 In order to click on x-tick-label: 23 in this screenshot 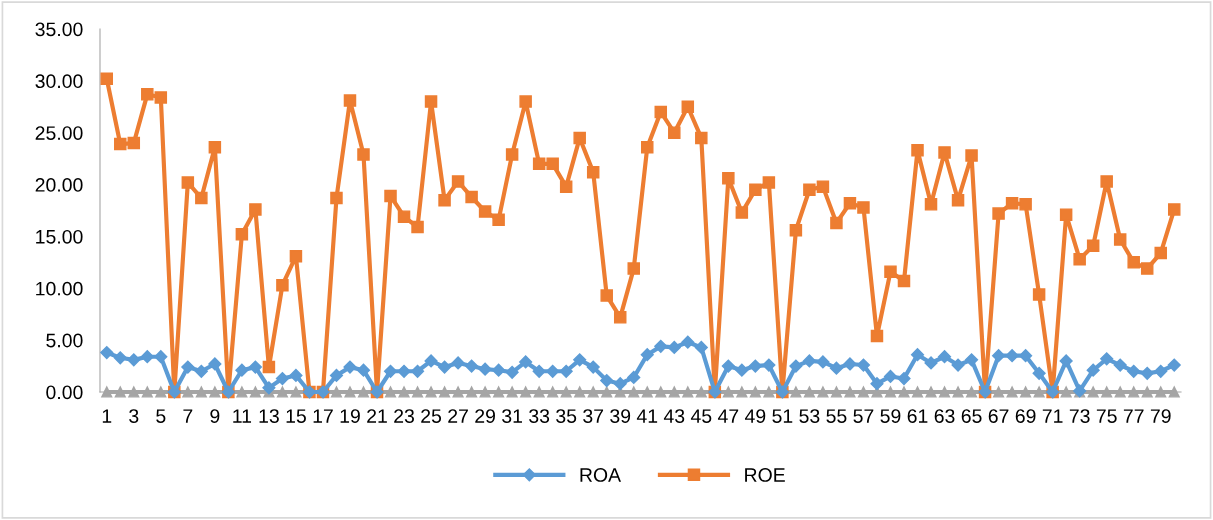, I will do `click(404, 416)`.